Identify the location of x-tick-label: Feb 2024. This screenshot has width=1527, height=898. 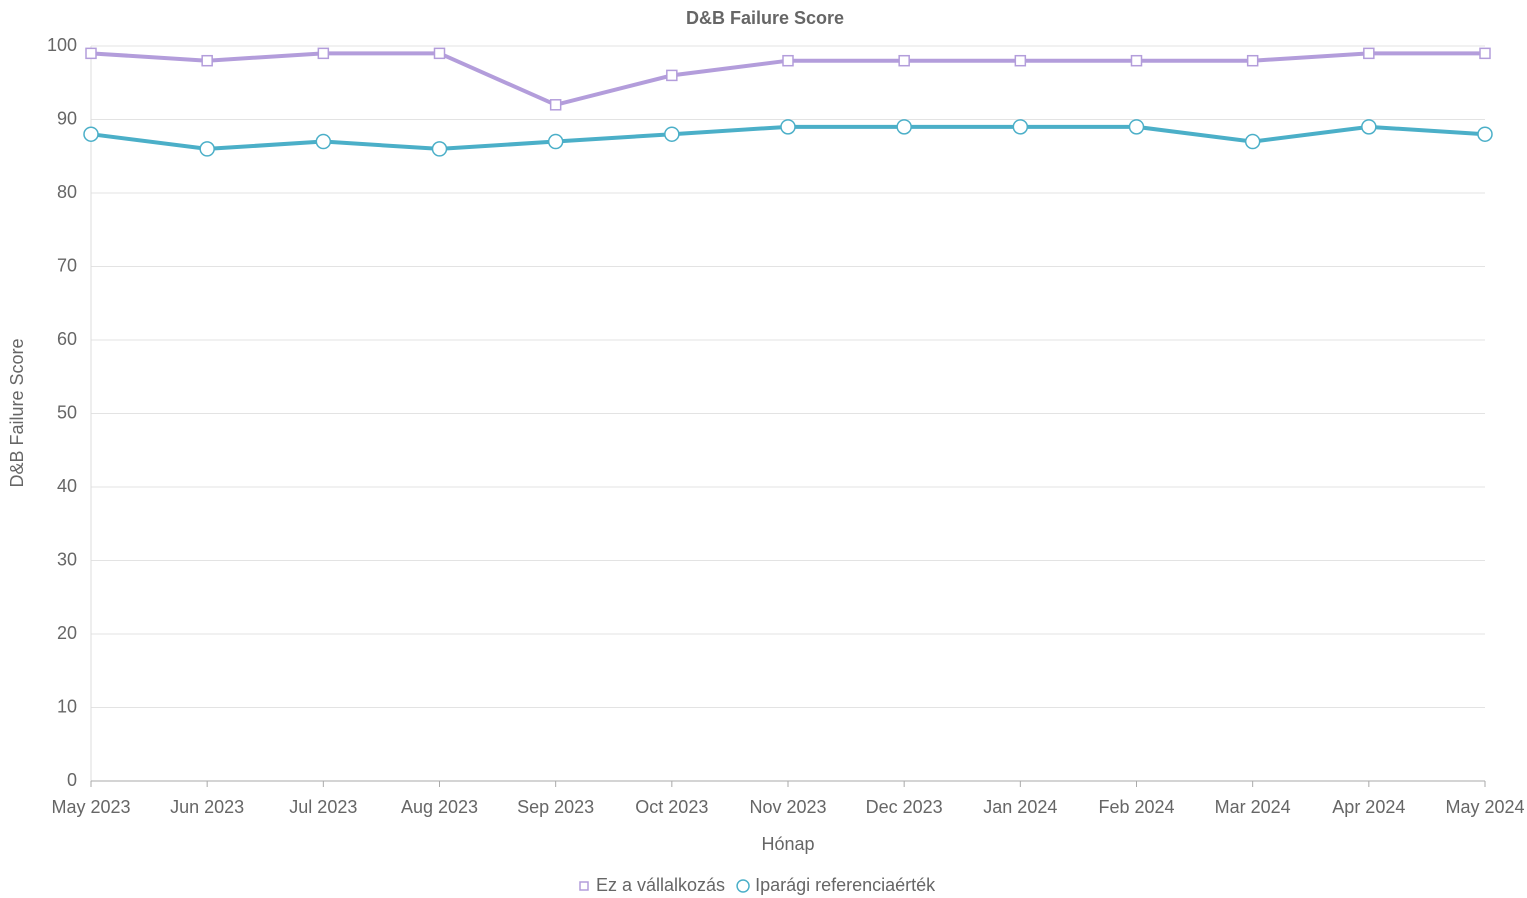
(1136, 807).